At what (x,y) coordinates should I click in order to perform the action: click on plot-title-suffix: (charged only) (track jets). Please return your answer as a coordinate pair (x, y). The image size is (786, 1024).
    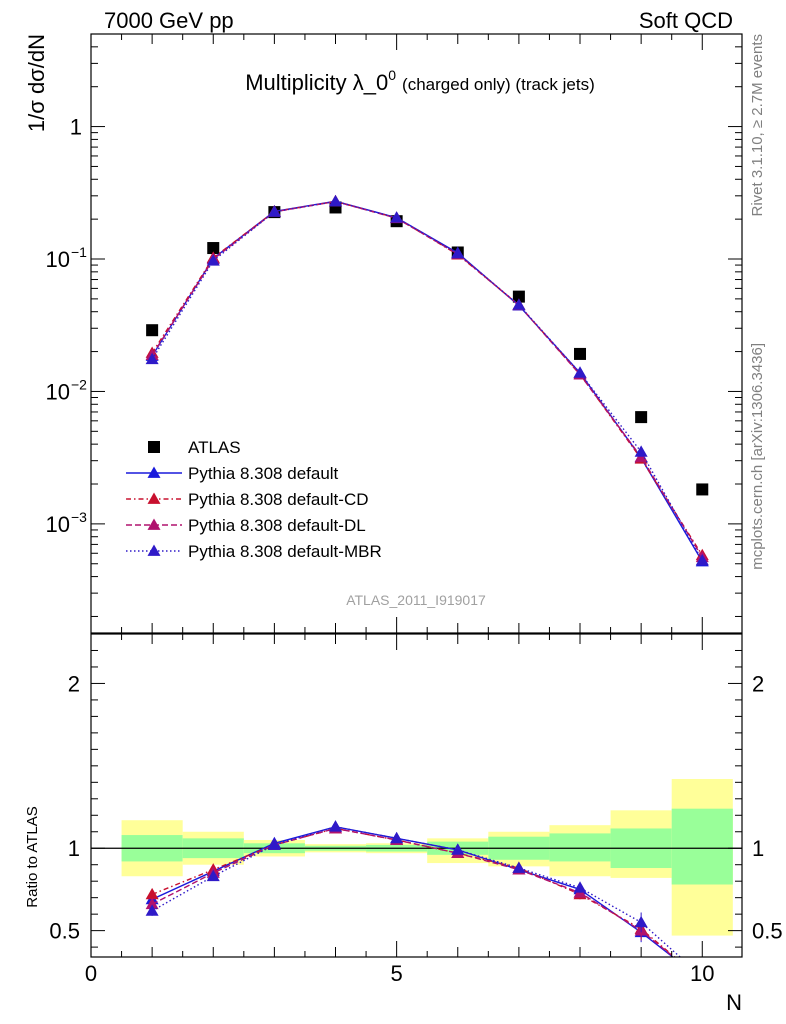
    Looking at the image, I should click on (498, 84).